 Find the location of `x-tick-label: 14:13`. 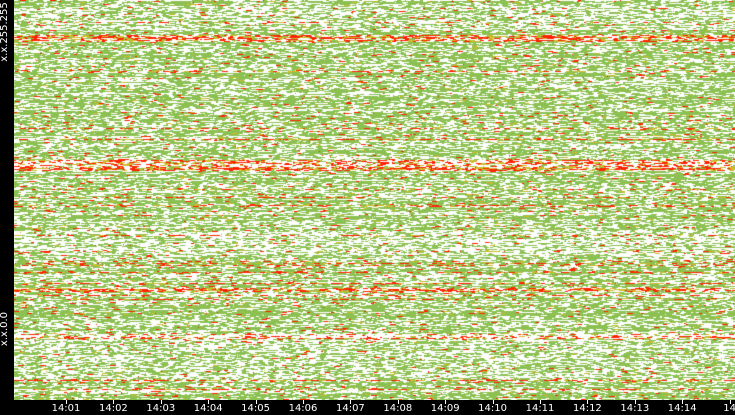

x-tick-label: 14:13 is located at coordinates (635, 408).